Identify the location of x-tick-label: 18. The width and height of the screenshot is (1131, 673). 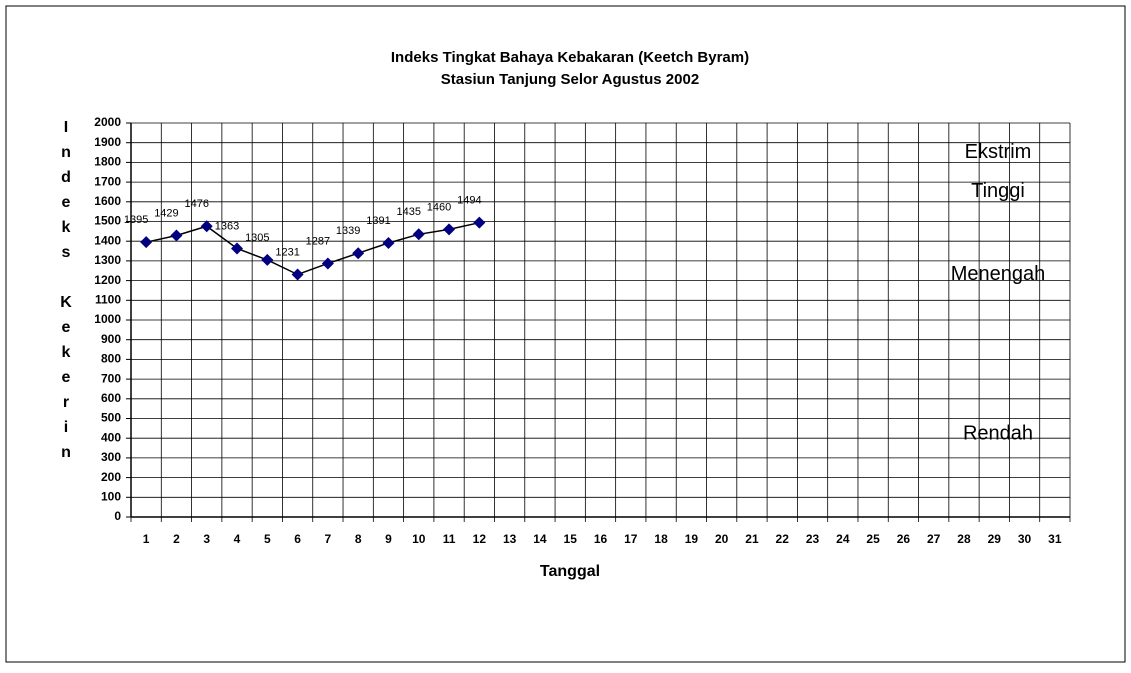
(661, 539).